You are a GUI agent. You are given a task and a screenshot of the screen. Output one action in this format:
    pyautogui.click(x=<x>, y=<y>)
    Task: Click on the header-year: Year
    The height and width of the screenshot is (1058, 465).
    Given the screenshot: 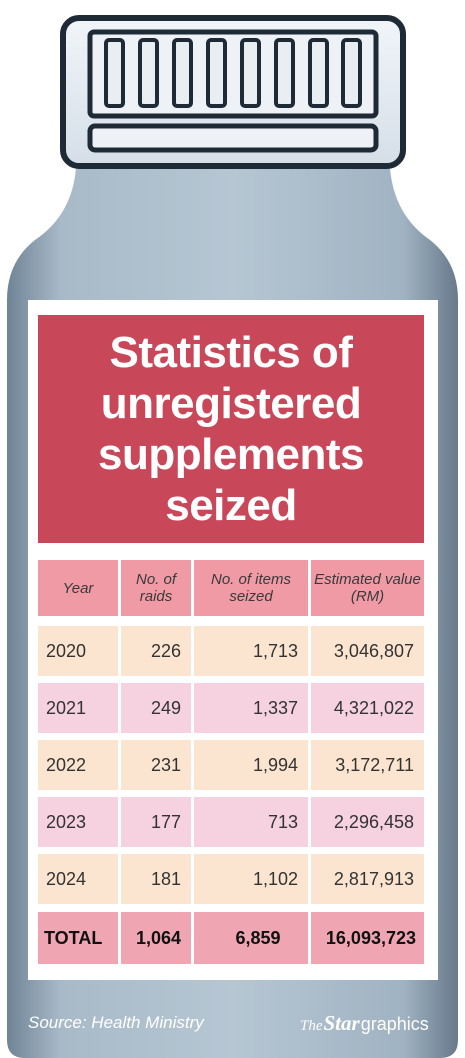 What is the action you would take?
    pyautogui.click(x=78, y=588)
    